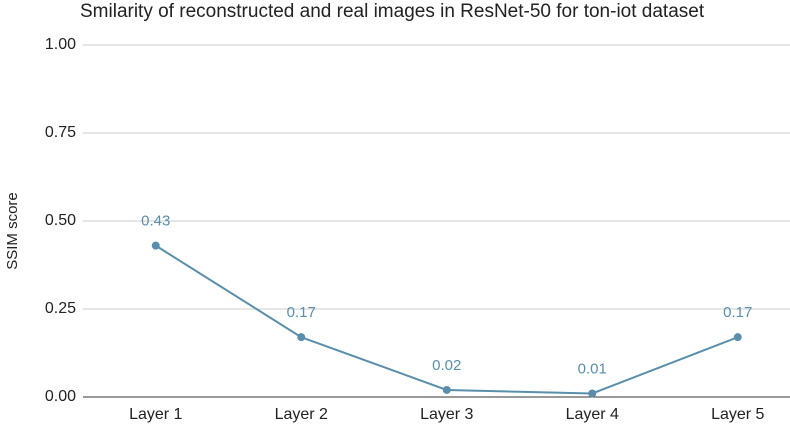 The image size is (790, 431). I want to click on x-tick-label: Layer 1, so click(155, 414).